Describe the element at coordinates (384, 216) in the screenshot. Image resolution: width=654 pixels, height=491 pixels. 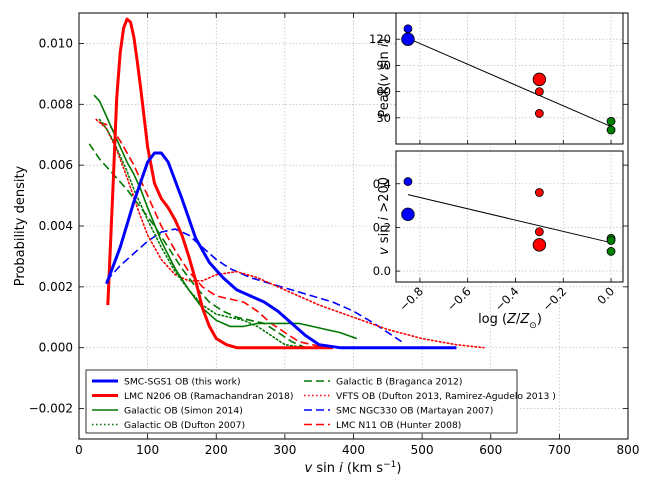
I see `inset-fraction-ylabel: v sin i >200` at that location.